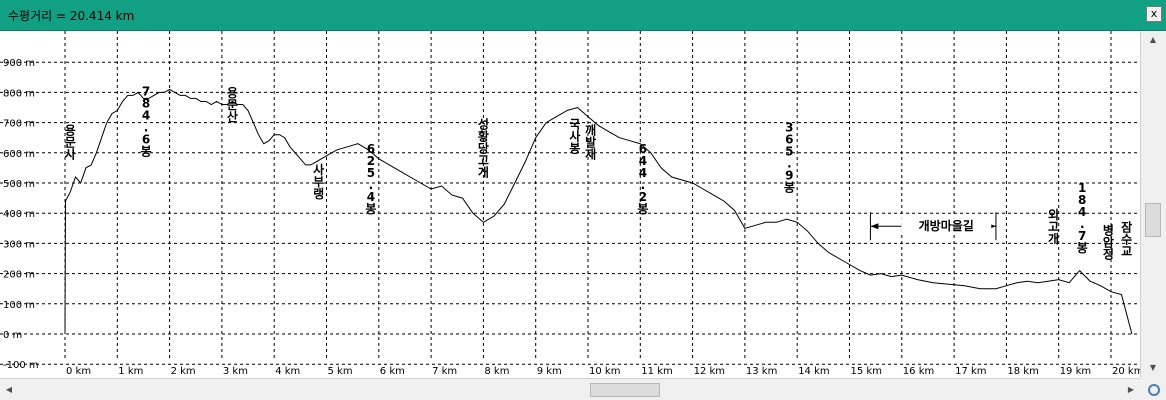  What do you see at coordinates (1153, 367) in the screenshot?
I see `scroll-down-icon: ▼` at bounding box center [1153, 367].